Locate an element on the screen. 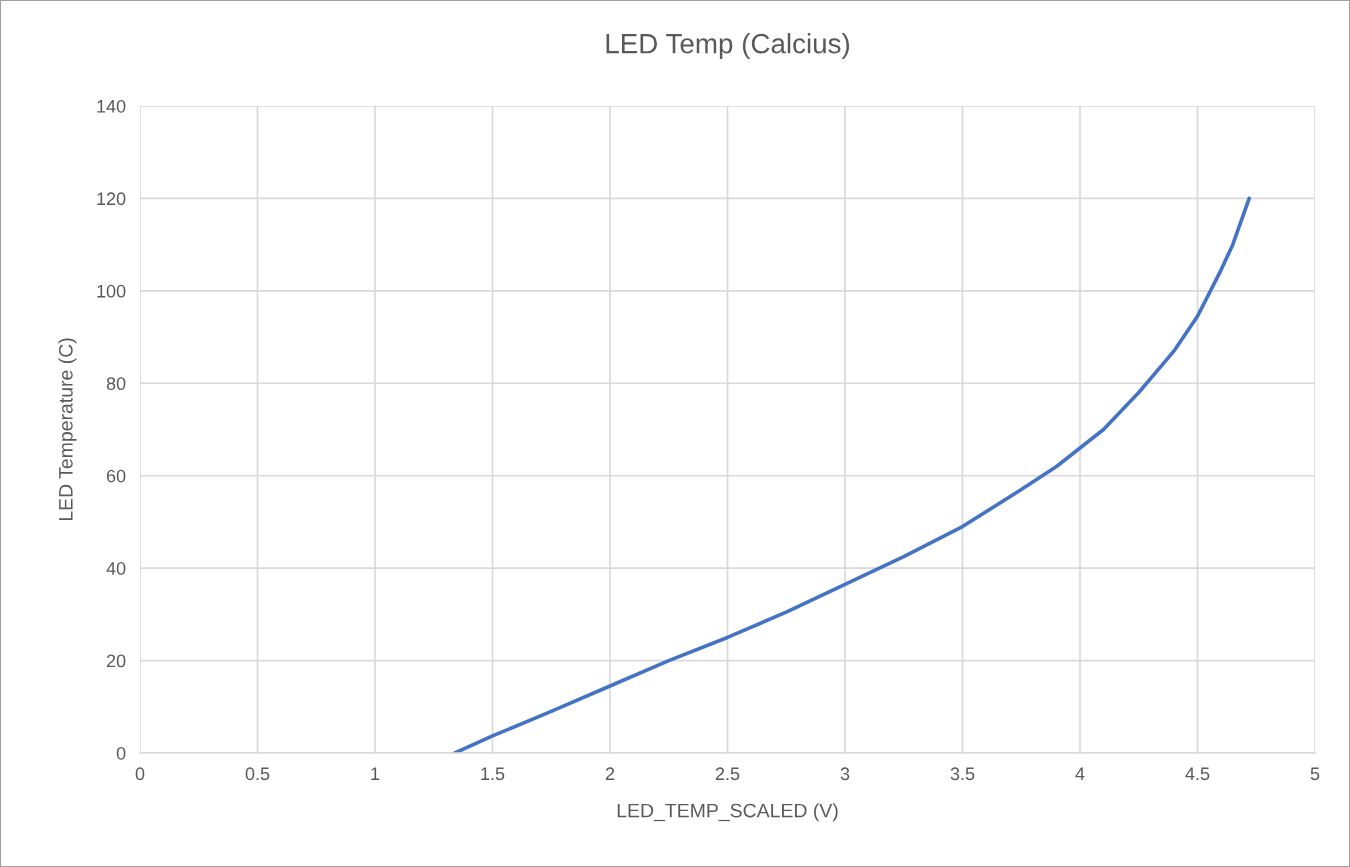 This screenshot has width=1350, height=867. x-tick-label: 2.5 is located at coordinates (727, 774).